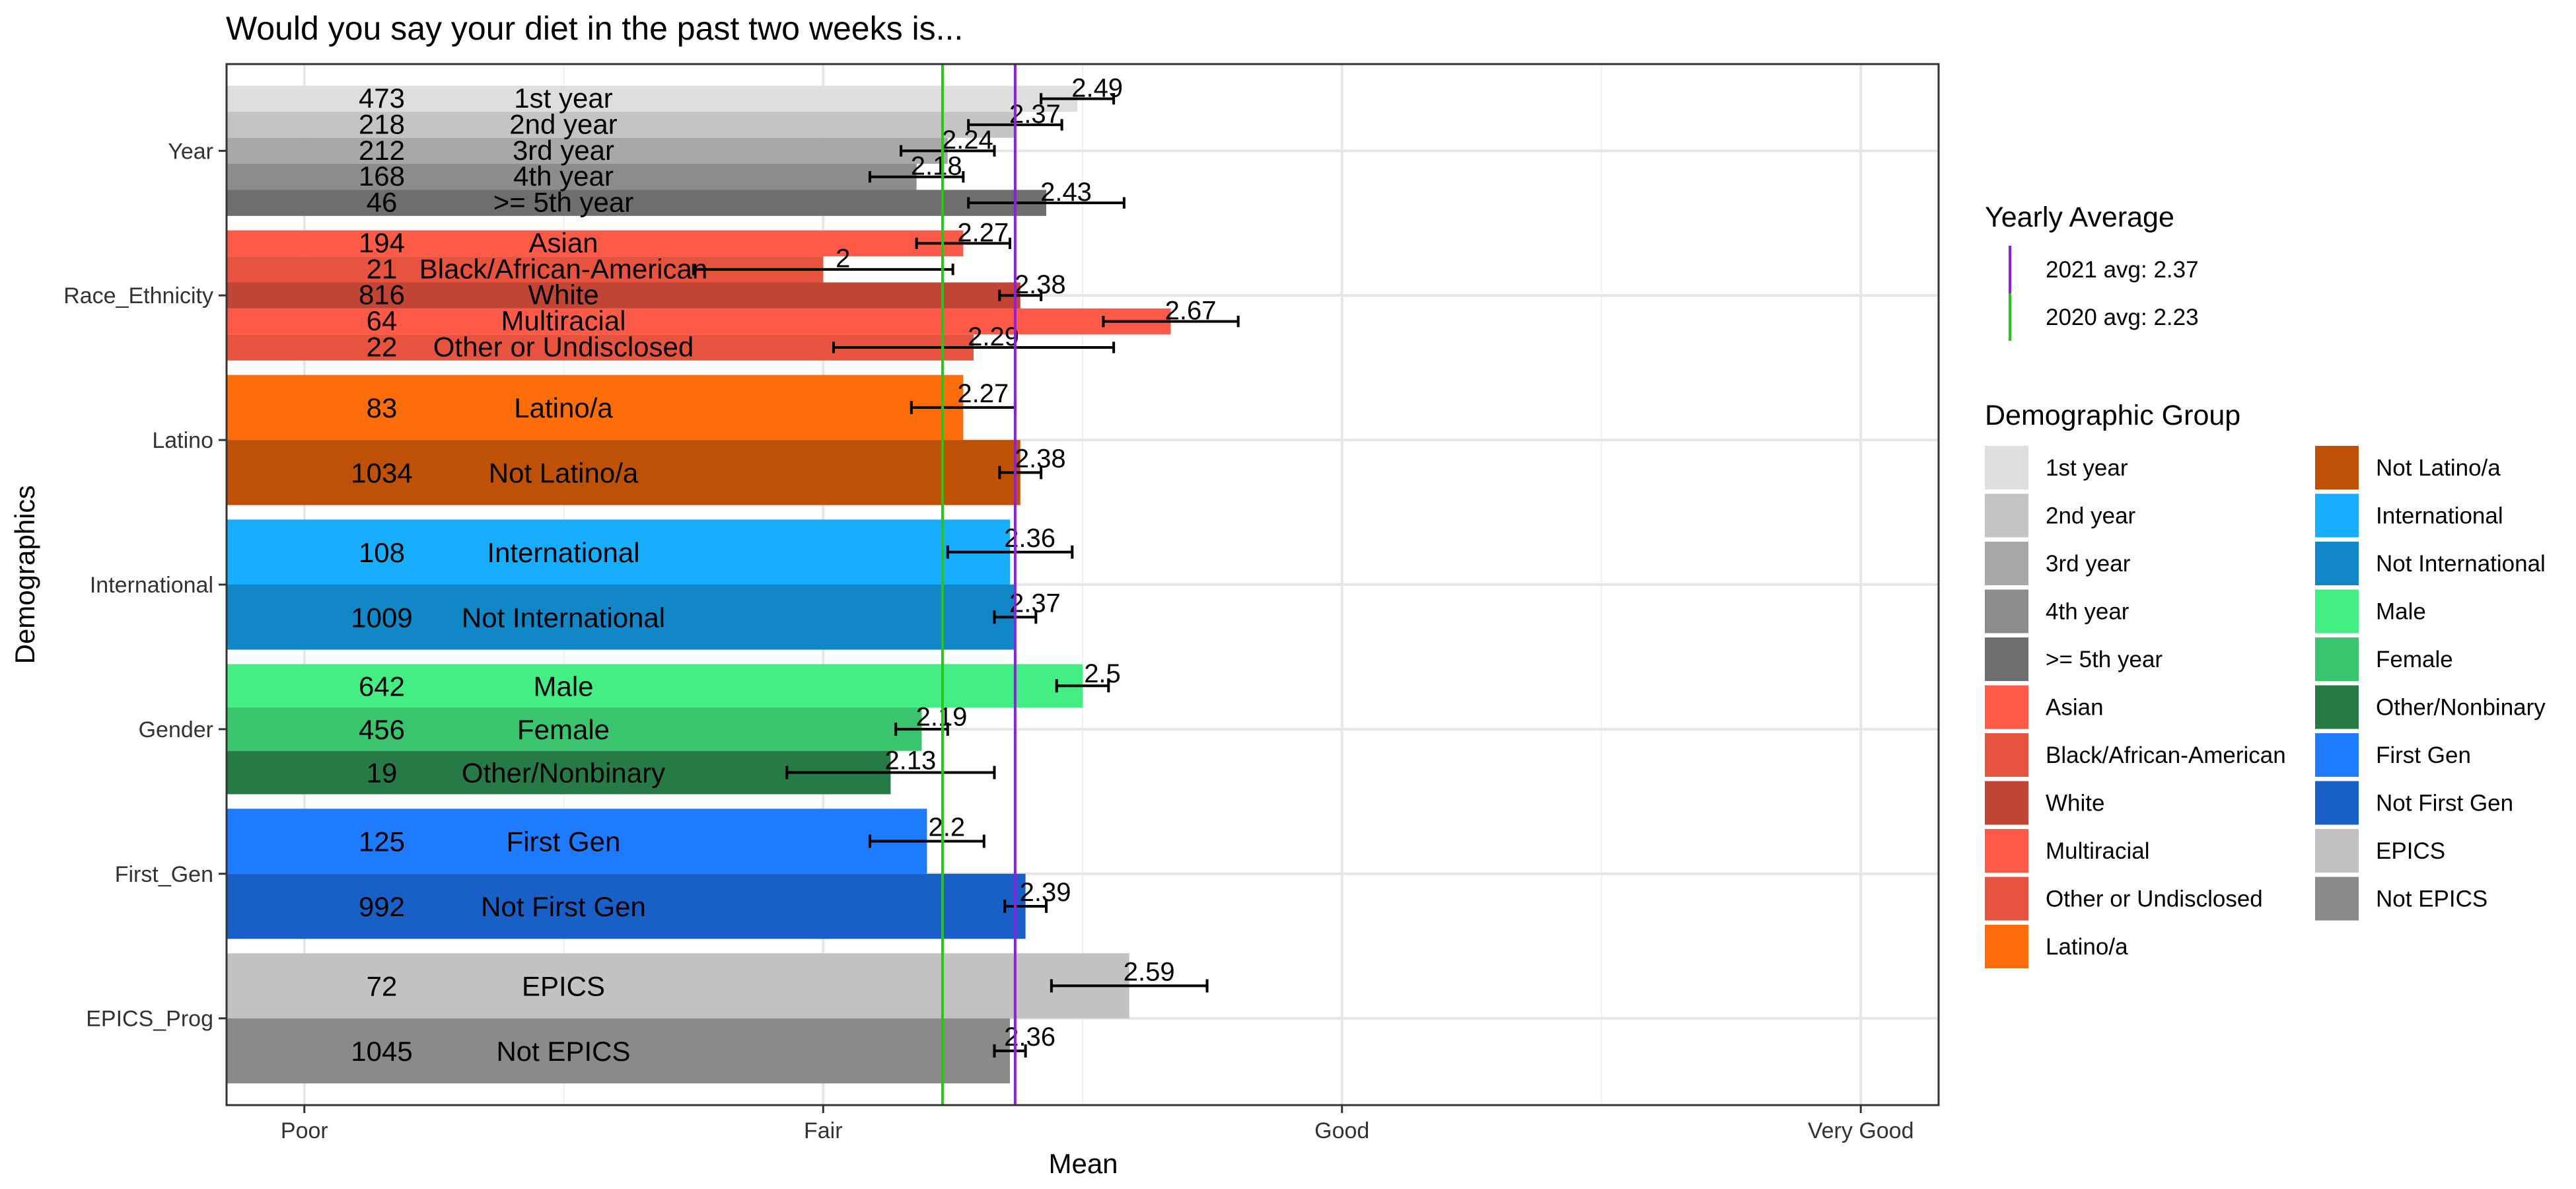  Describe the element at coordinates (383, 346) in the screenshot. I see `bar-count-label: 22` at that location.